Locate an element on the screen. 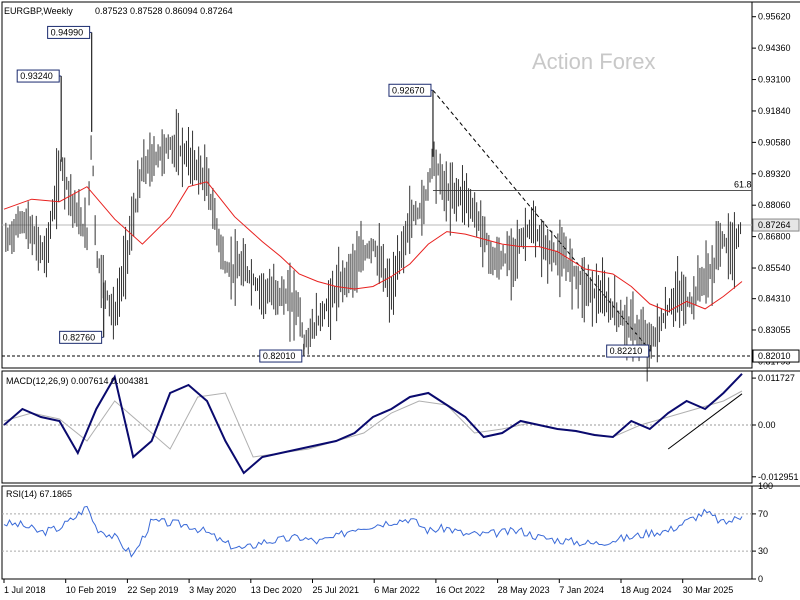  rsi-label: RSI(14) 67.1865 is located at coordinates (39, 494).